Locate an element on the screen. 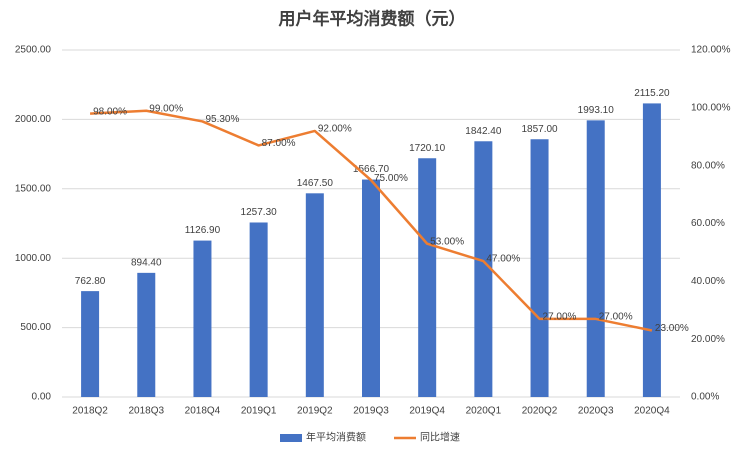 The image size is (744, 459). value-label: 2115.20 is located at coordinates (652, 93).